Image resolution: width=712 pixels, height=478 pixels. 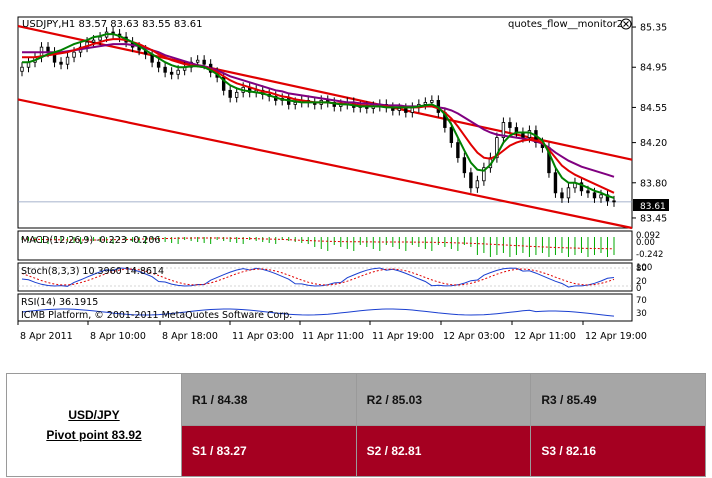 I want to click on stoch-main-line, so click(x=318, y=277).